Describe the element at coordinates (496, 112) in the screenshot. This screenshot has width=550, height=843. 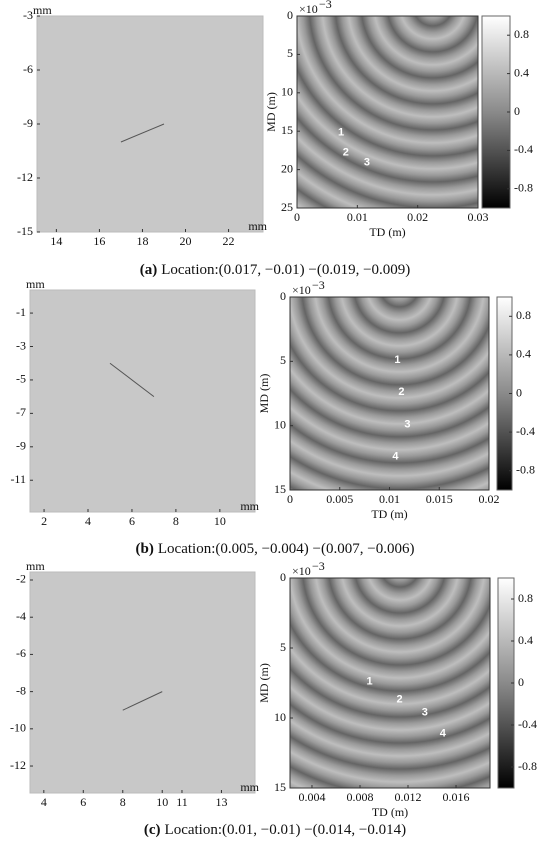
I see `colorbar` at that location.